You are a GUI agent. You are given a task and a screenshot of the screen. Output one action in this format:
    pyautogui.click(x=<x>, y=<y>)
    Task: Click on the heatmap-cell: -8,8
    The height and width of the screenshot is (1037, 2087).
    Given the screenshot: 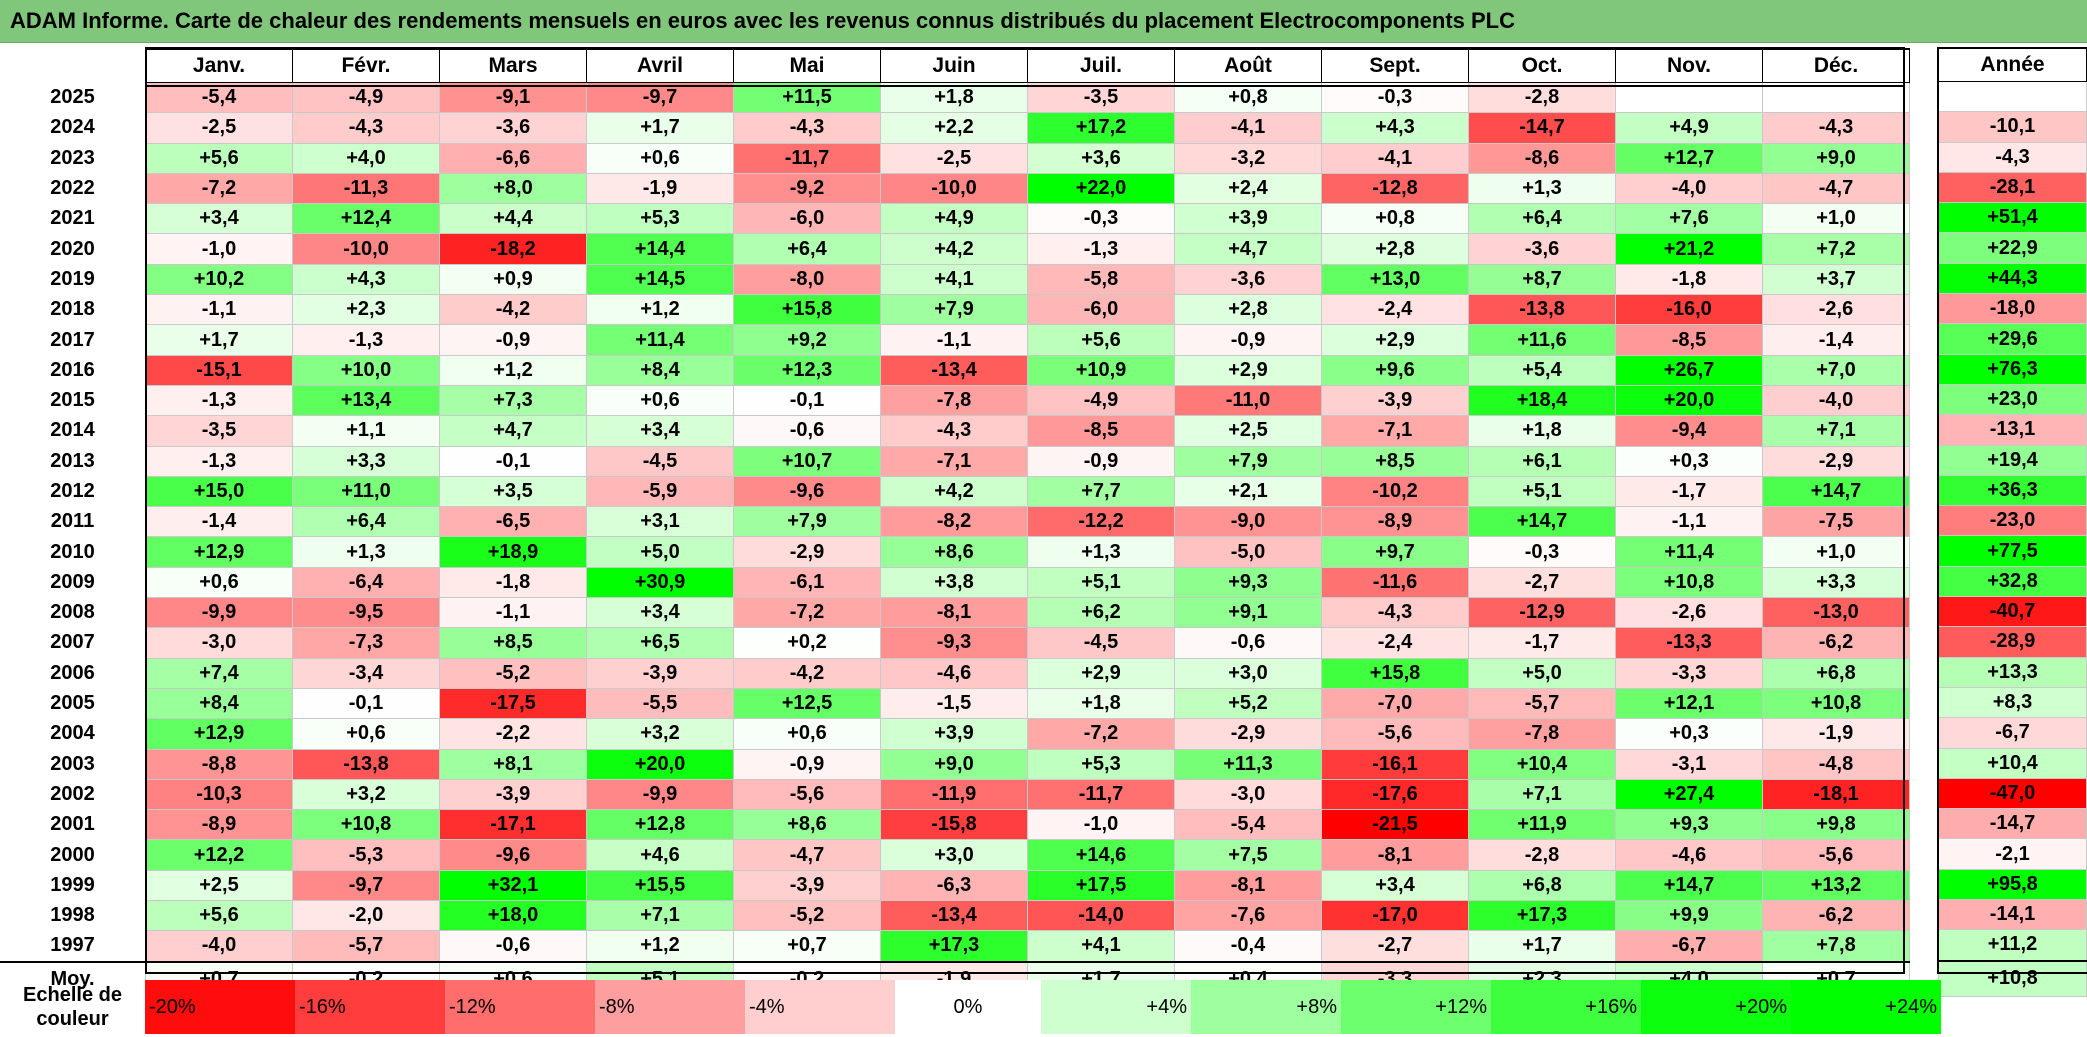 What is the action you would take?
    pyautogui.click(x=219, y=764)
    